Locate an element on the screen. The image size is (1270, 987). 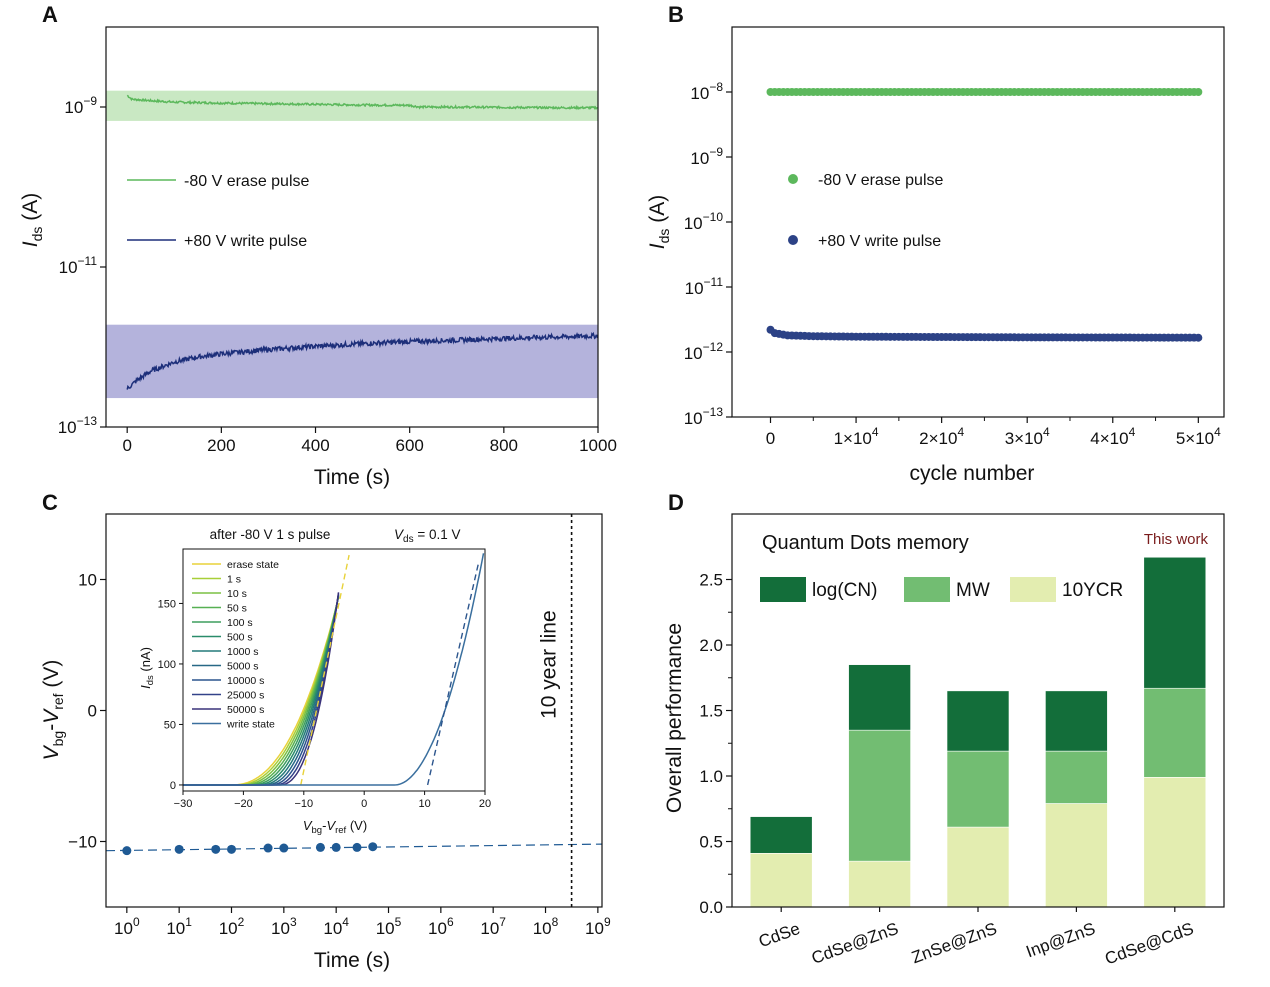
legend-mw-label: MW is located at coordinates (973, 590).